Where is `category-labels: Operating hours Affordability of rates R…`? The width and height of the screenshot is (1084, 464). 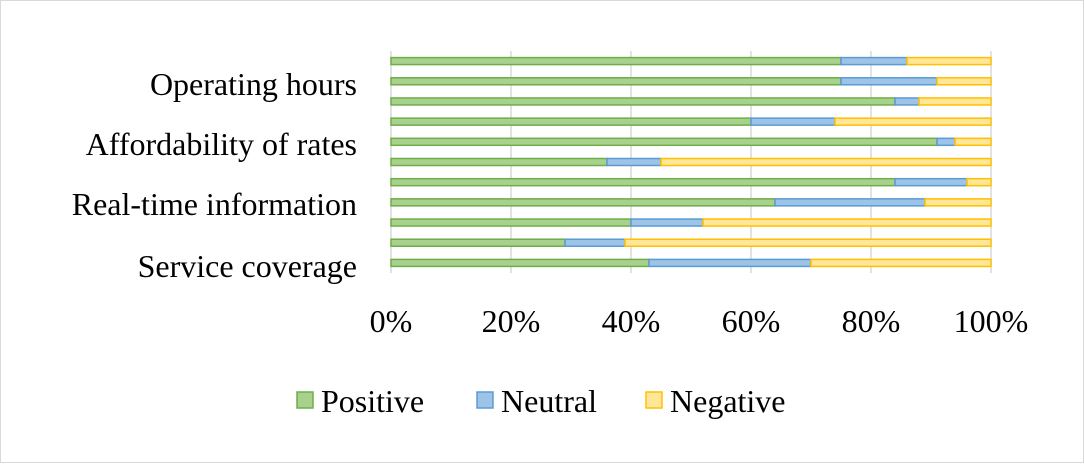
category-labels: Operating hours Affordability of rates R… is located at coordinates (214, 175).